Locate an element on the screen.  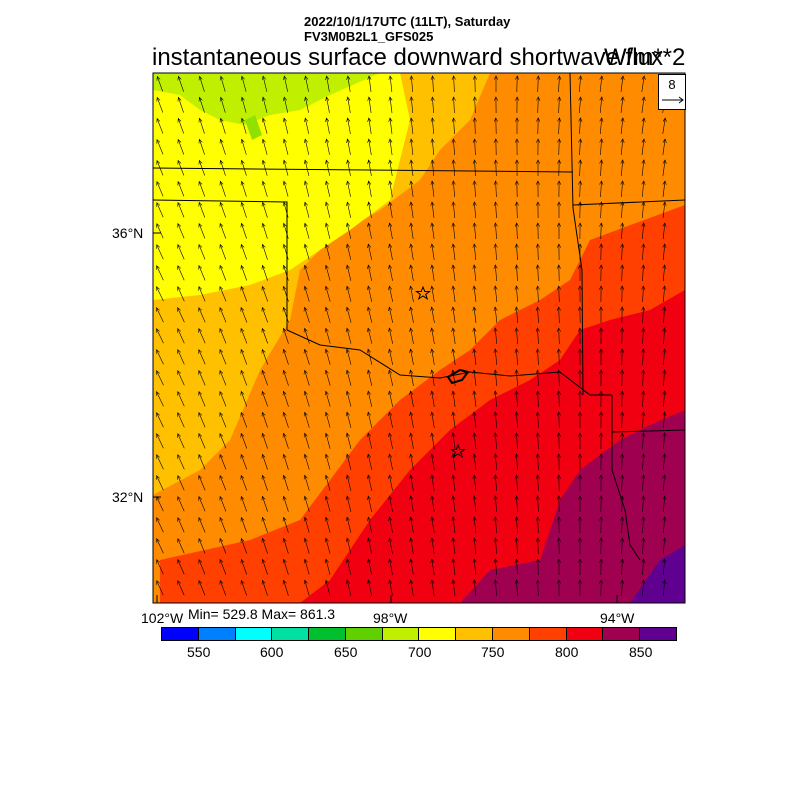
lat-label-32n: 32°N is located at coordinates (127, 497).